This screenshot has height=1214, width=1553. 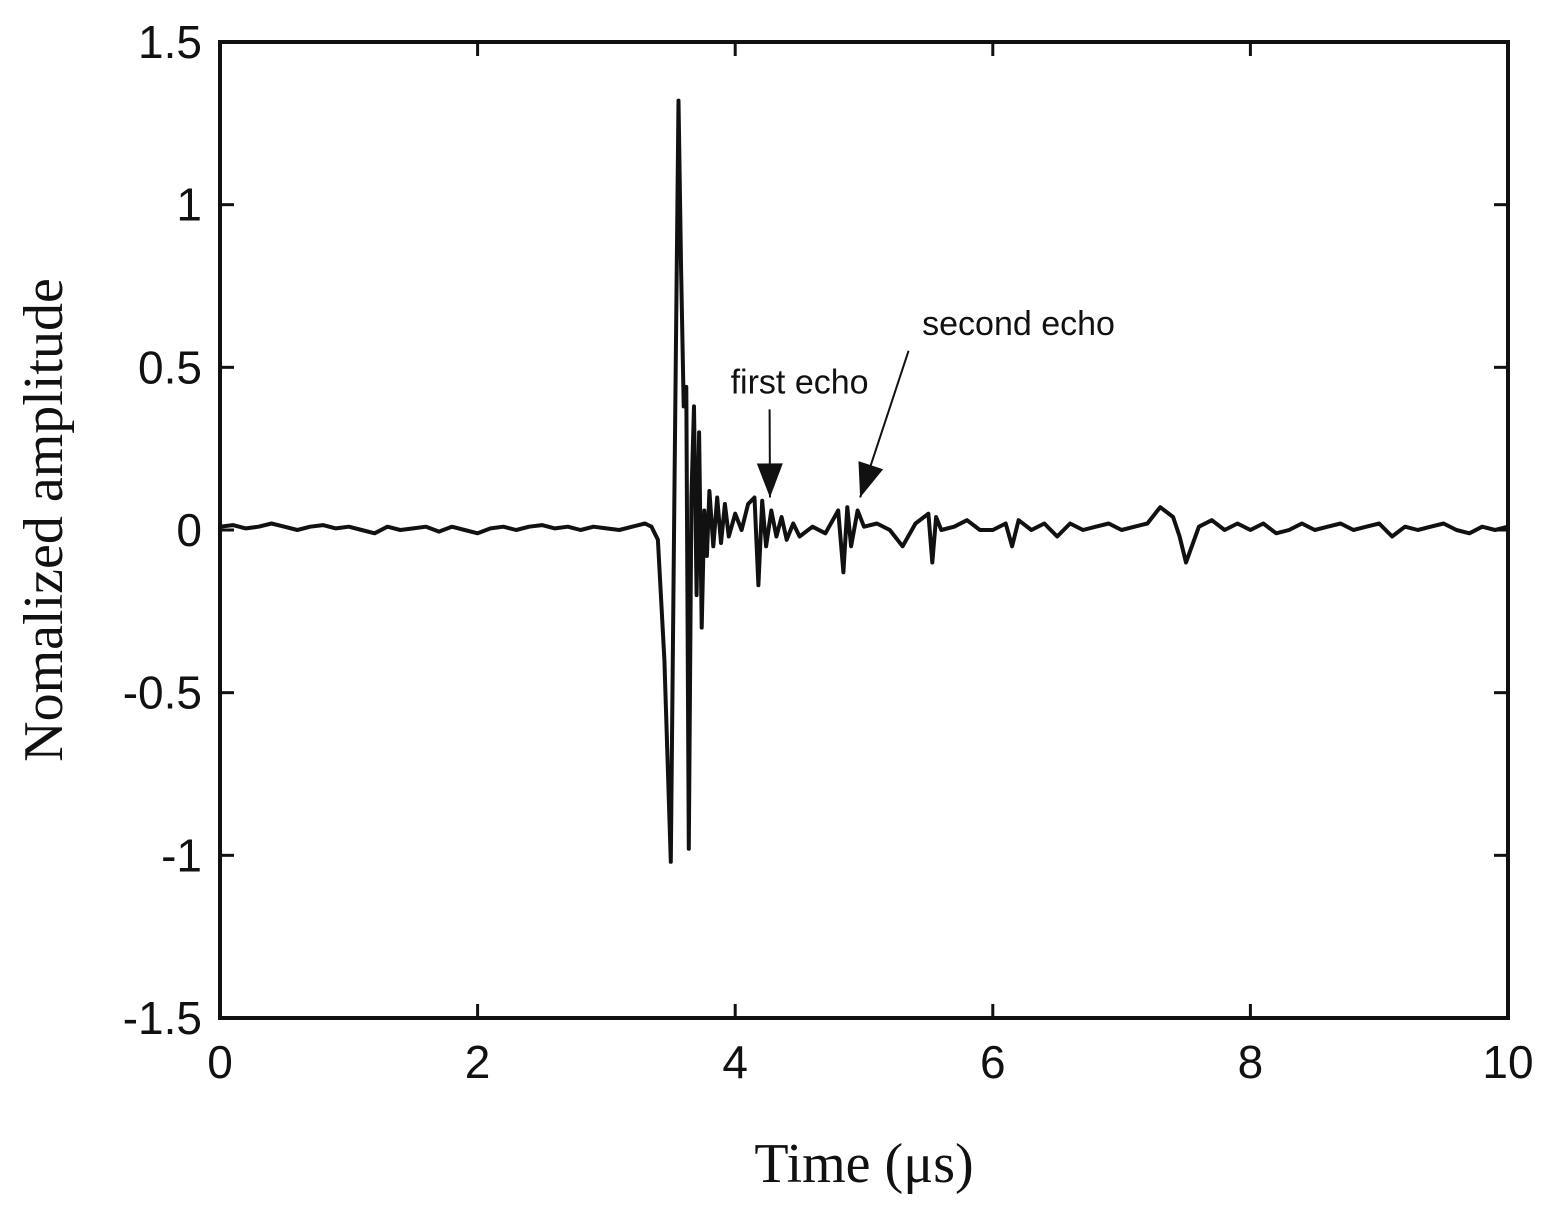 What do you see at coordinates (800, 382) in the screenshot?
I see `annotation-label: first echo` at bounding box center [800, 382].